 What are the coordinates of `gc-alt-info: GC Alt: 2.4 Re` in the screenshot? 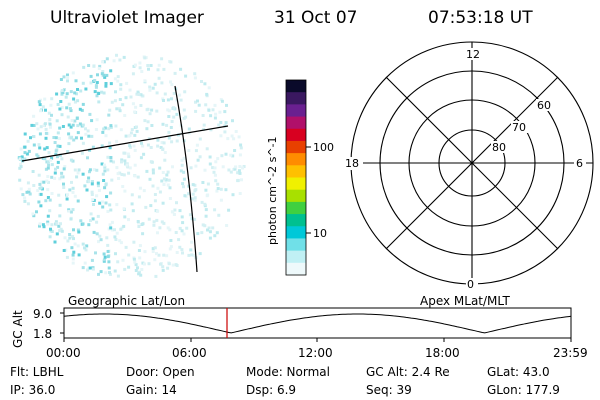 It's located at (408, 372).